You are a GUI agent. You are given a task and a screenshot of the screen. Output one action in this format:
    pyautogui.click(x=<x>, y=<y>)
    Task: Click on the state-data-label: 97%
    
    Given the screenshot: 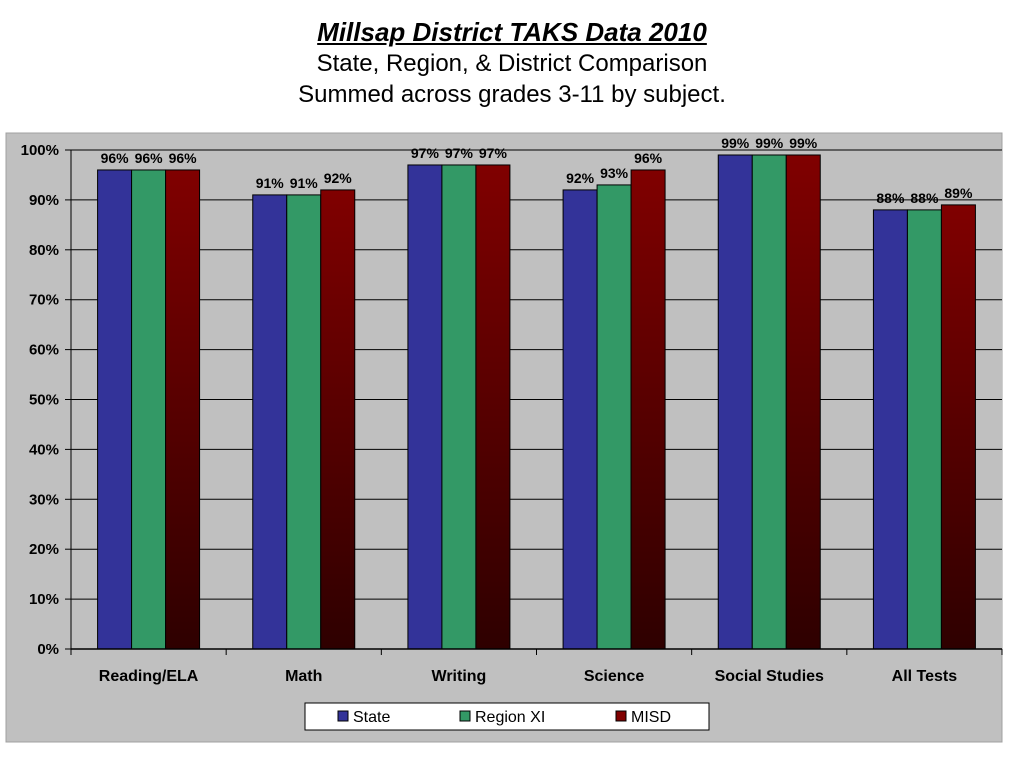 What is the action you would take?
    pyautogui.click(x=425, y=153)
    